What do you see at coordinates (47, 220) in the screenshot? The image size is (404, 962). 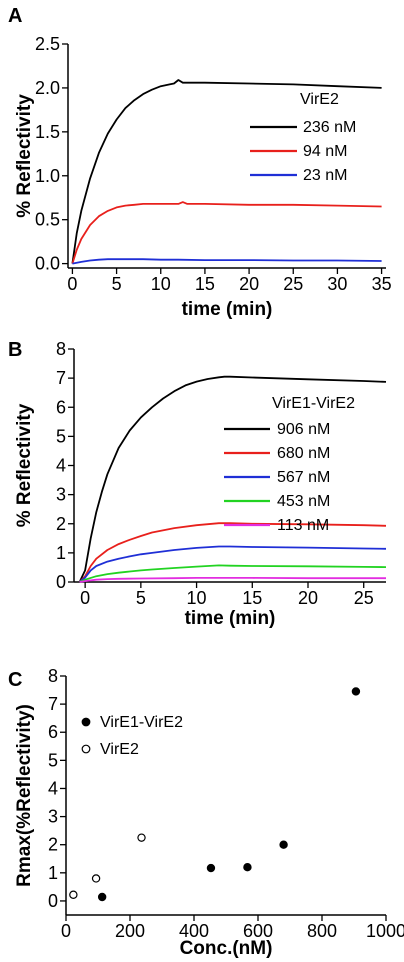 I see `y-tick-label: 0.5` at bounding box center [47, 220].